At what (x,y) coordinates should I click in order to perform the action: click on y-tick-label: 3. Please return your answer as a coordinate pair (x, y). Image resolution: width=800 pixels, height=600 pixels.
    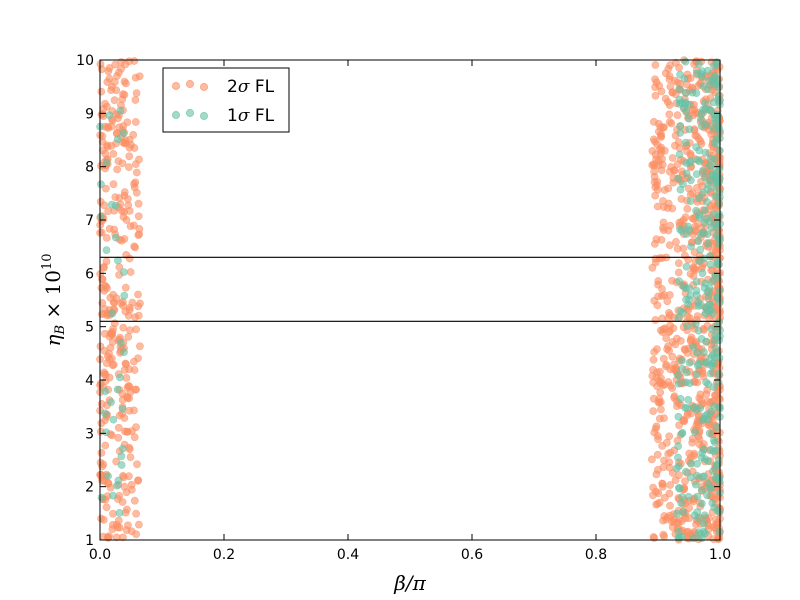
    Looking at the image, I should click on (89, 434).